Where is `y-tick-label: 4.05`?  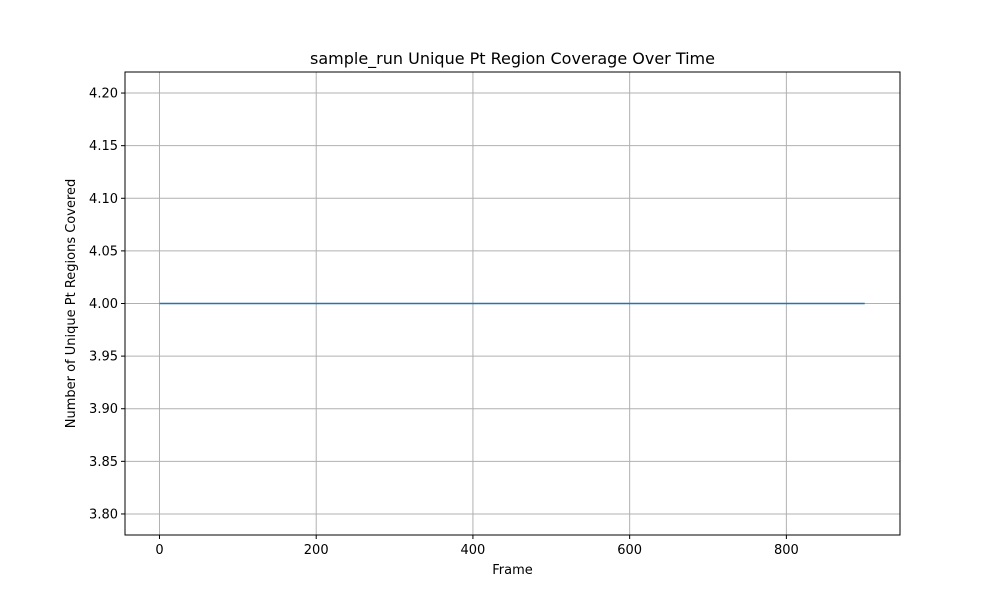 y-tick-label: 4.05 is located at coordinates (103, 251).